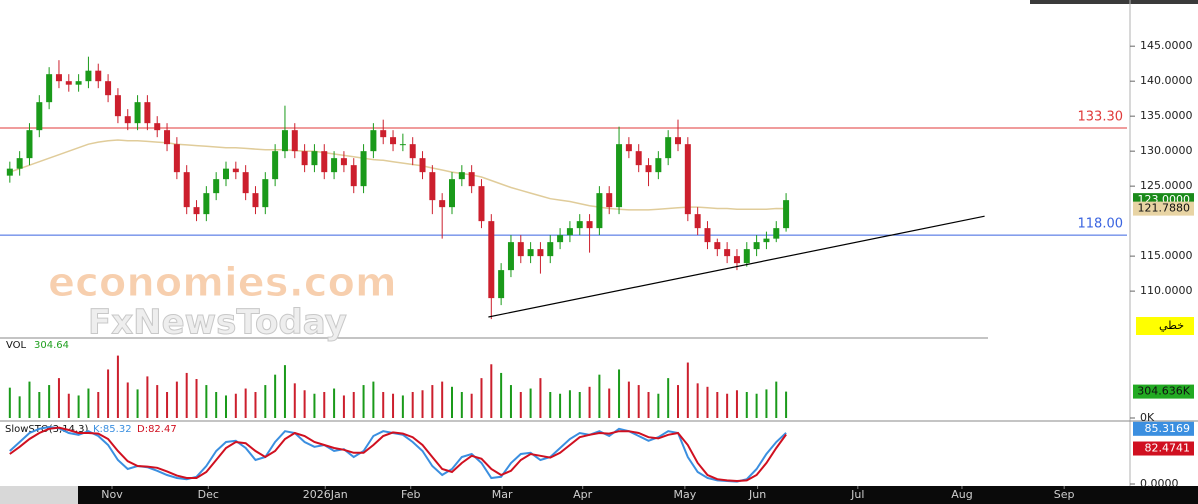 The height and width of the screenshot is (504, 1198). I want to click on x-tick-label: Jul, so click(857, 494).